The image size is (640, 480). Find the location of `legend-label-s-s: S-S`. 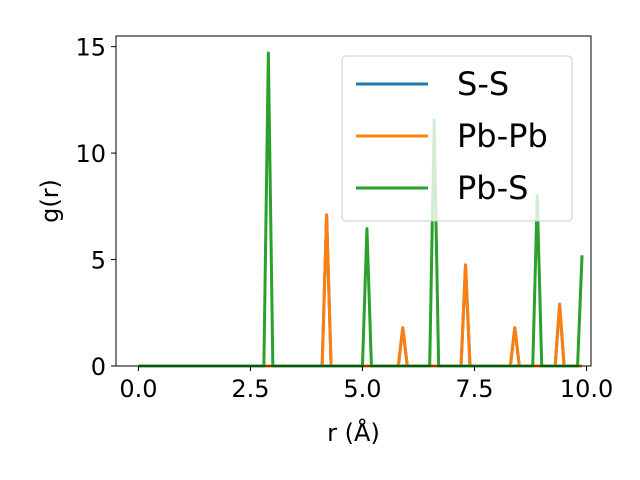

legend-label-s-s: S-S is located at coordinates (483, 84).